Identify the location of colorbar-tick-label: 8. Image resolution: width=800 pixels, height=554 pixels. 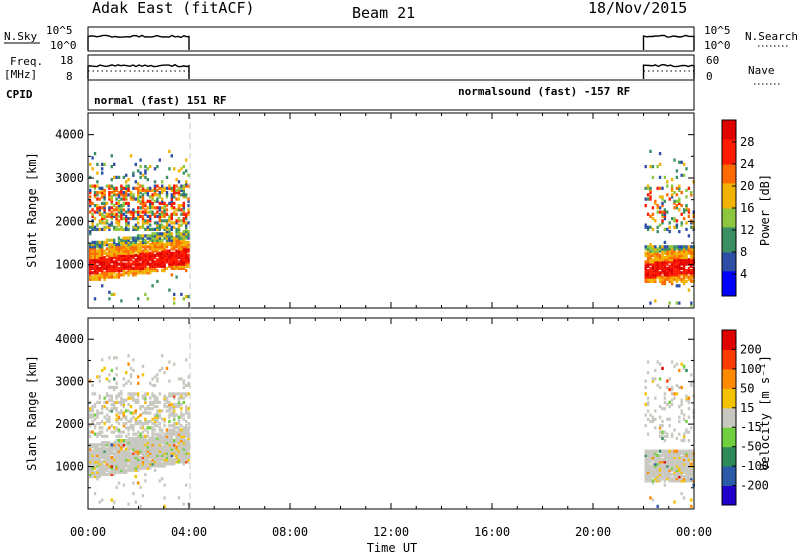
(743, 252).